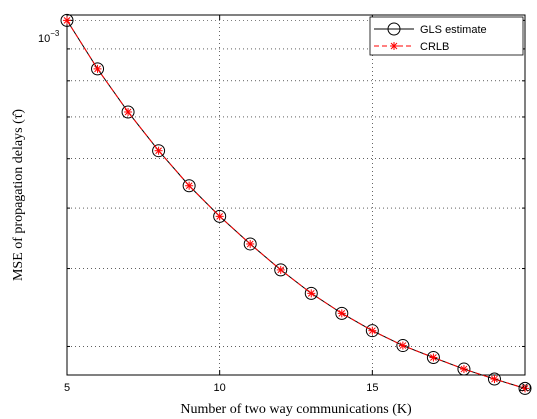 This screenshot has width=537, height=419. Describe the element at coordinates (220, 388) in the screenshot. I see `x-tick-label: 10` at that location.